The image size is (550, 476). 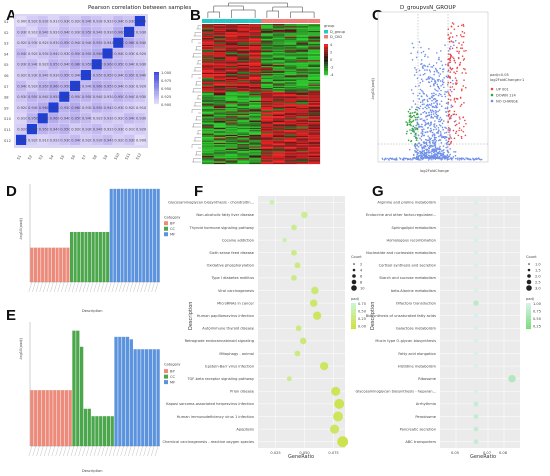 I want to click on kegg-category-label: Thyroid hormone signaling pathway, so click(x=221, y=228).